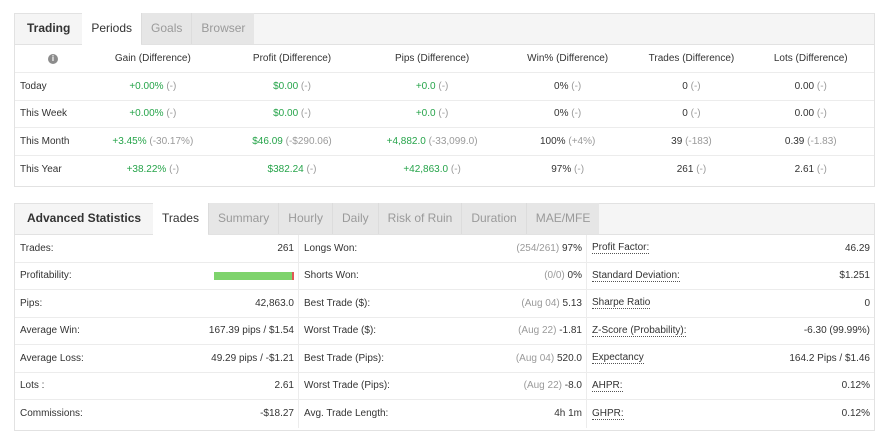 The width and height of the screenshot is (890, 439). I want to click on stat-value-wrap: 4h 1m, so click(568, 413).